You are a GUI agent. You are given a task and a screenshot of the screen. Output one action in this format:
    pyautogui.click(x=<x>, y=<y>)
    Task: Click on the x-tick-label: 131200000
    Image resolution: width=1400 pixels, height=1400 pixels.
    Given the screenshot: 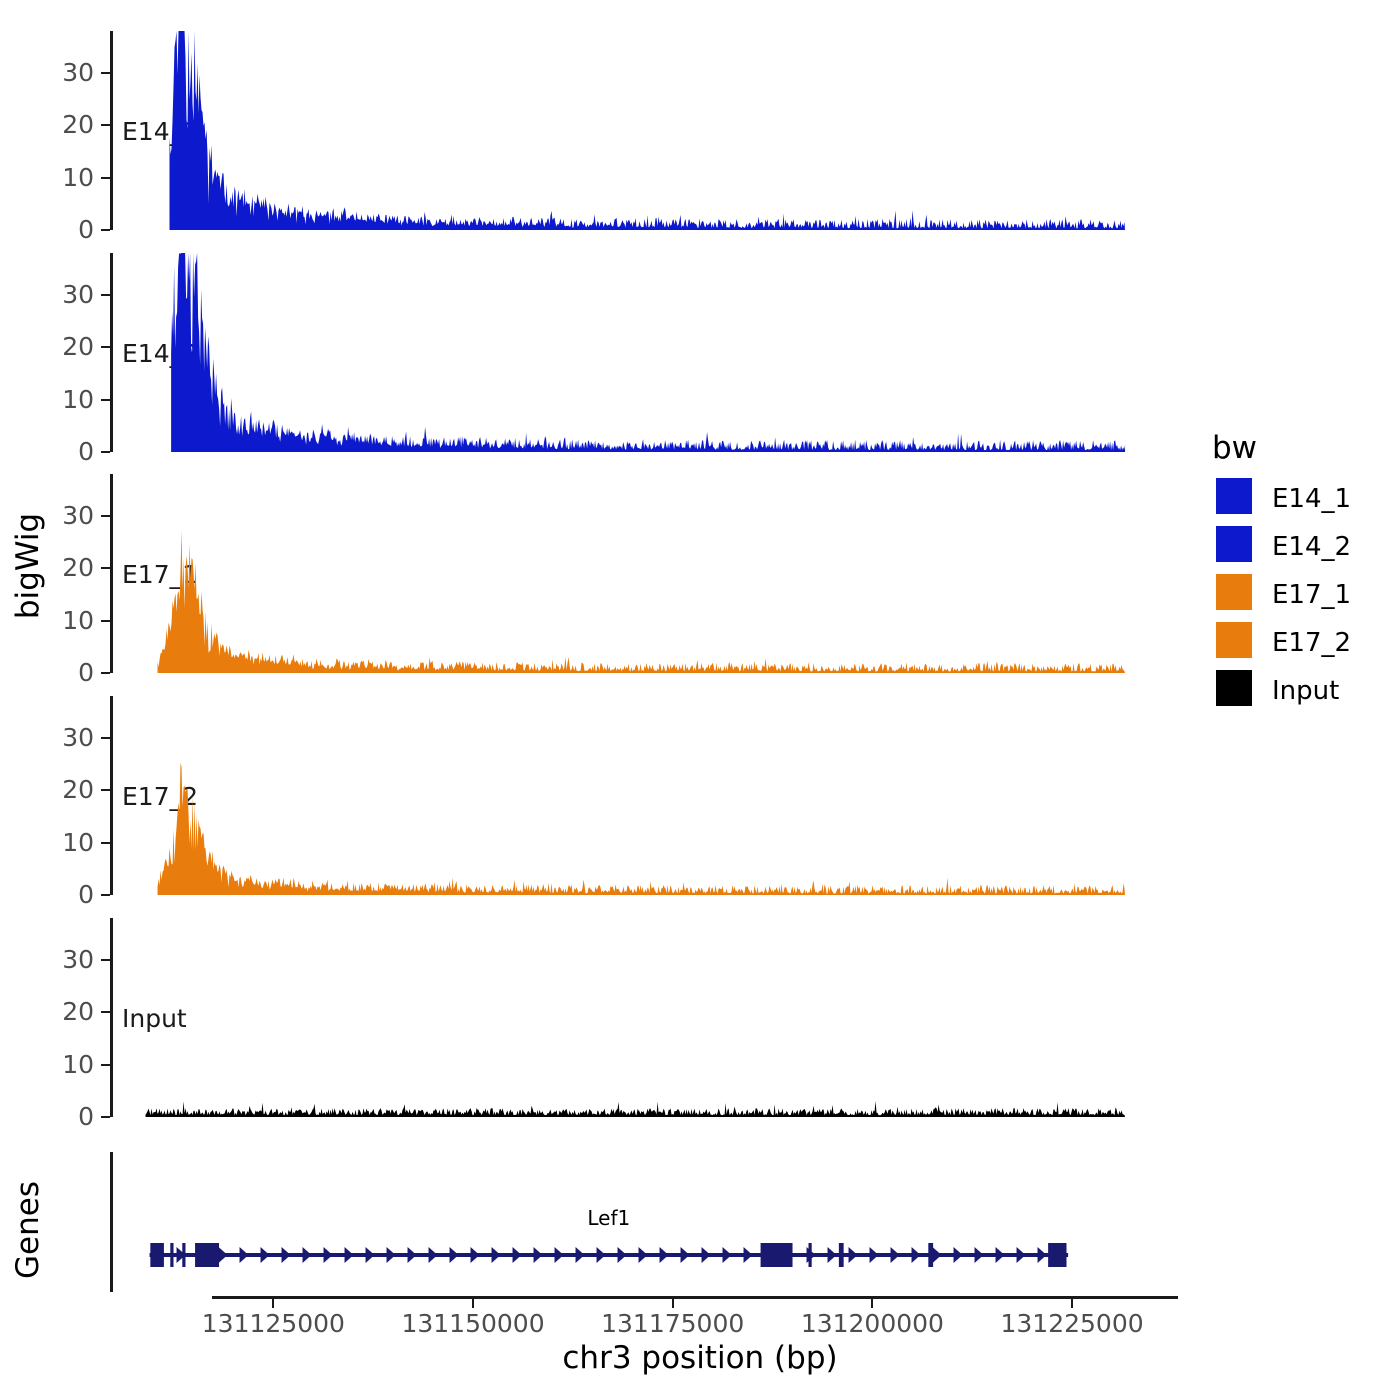 What is the action you would take?
    pyautogui.click(x=872, y=1323)
    